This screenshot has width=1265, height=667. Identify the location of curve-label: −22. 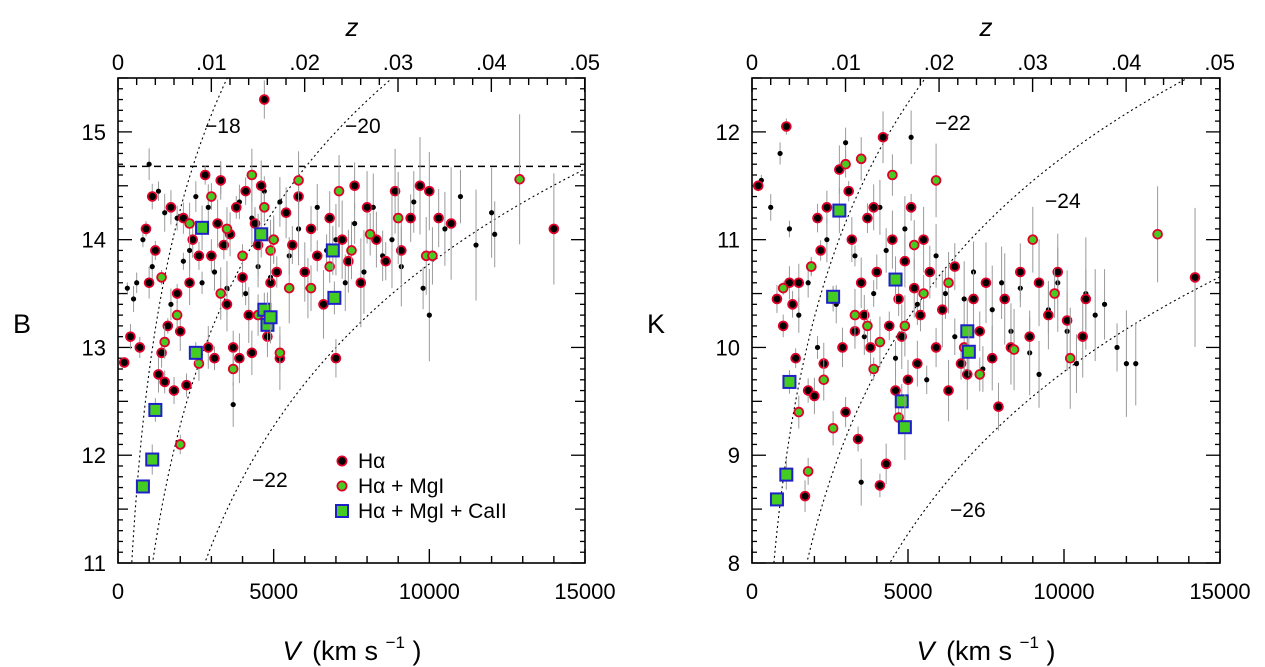
(953, 123).